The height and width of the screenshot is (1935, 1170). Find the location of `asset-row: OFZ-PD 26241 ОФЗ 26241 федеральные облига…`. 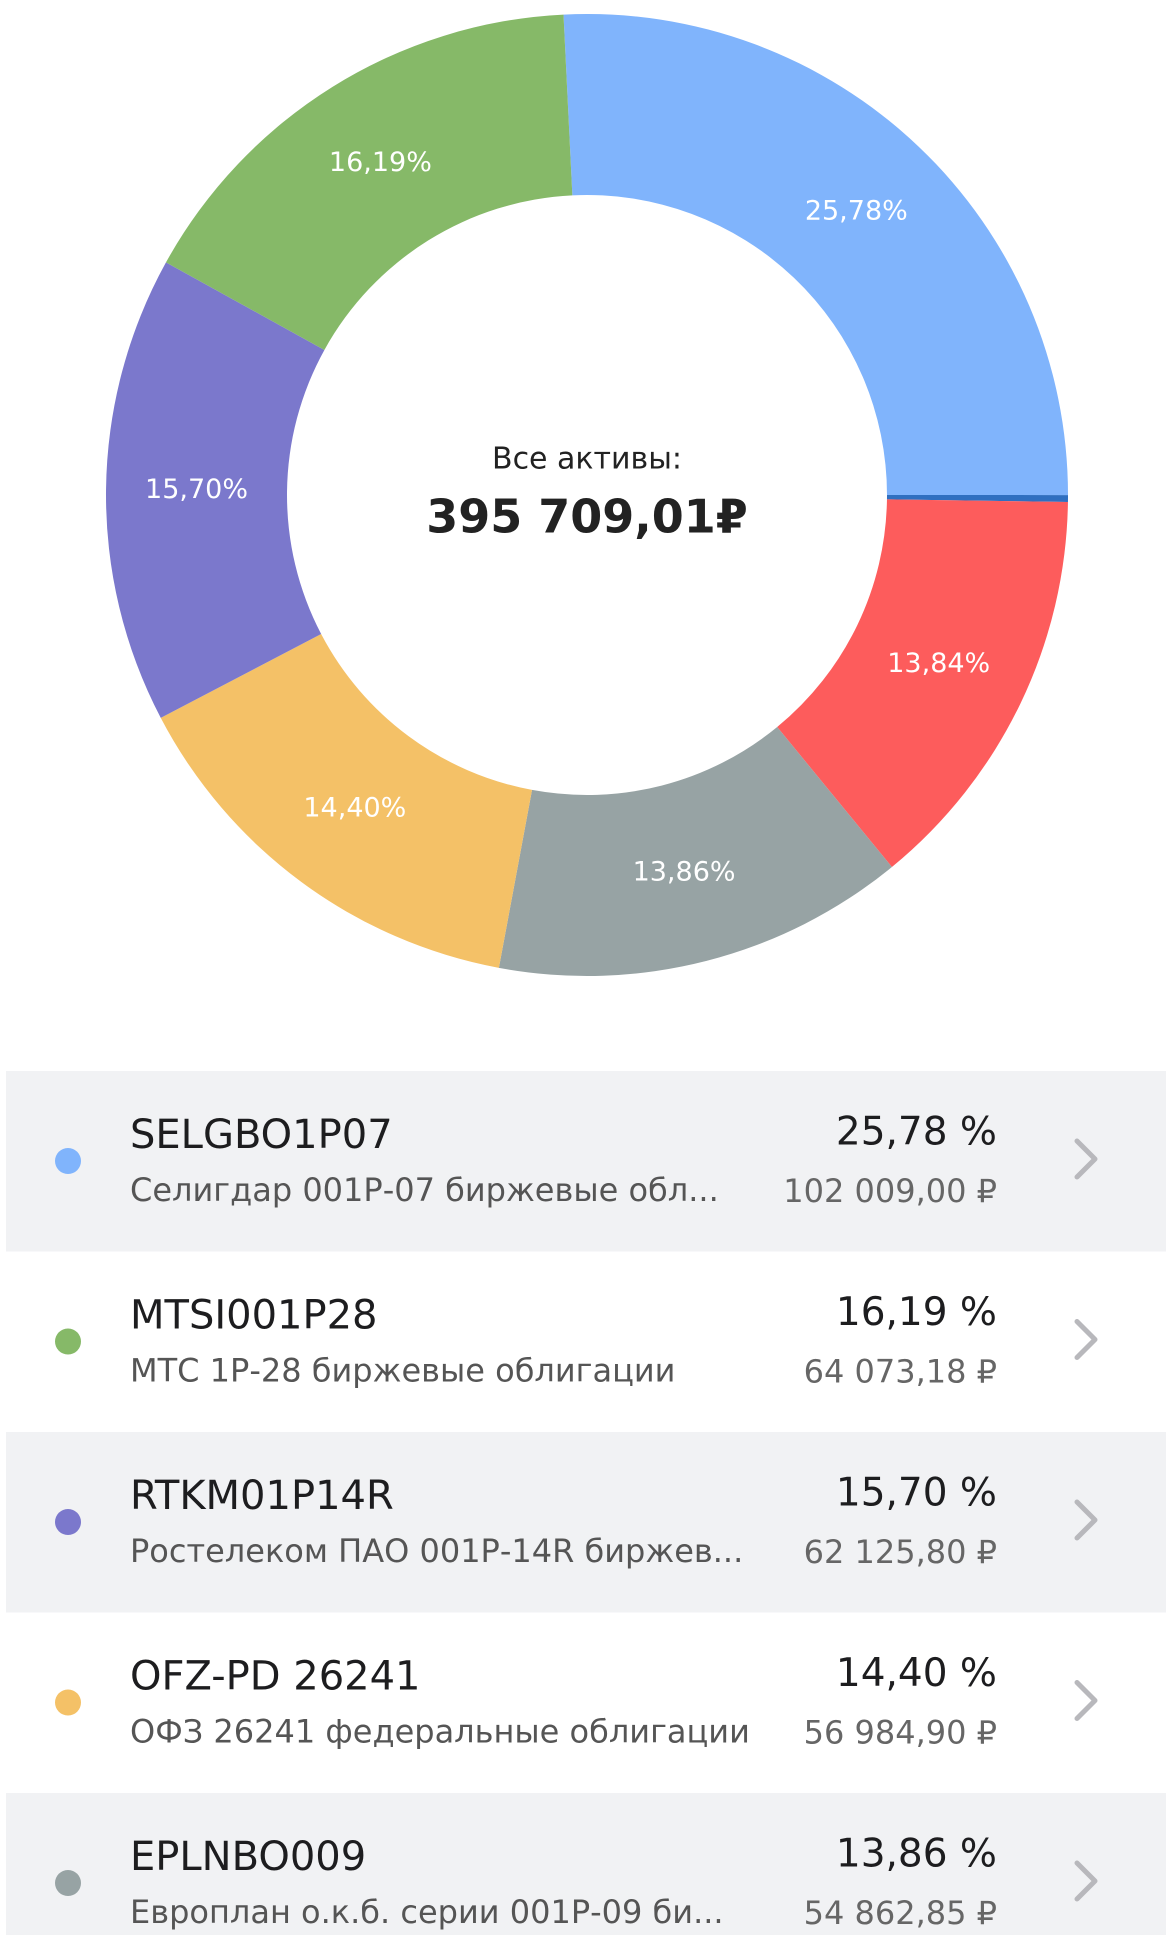

asset-row: OFZ-PD 26241 ОФЗ 26241 федеральные облига… is located at coordinates (586, 1703).